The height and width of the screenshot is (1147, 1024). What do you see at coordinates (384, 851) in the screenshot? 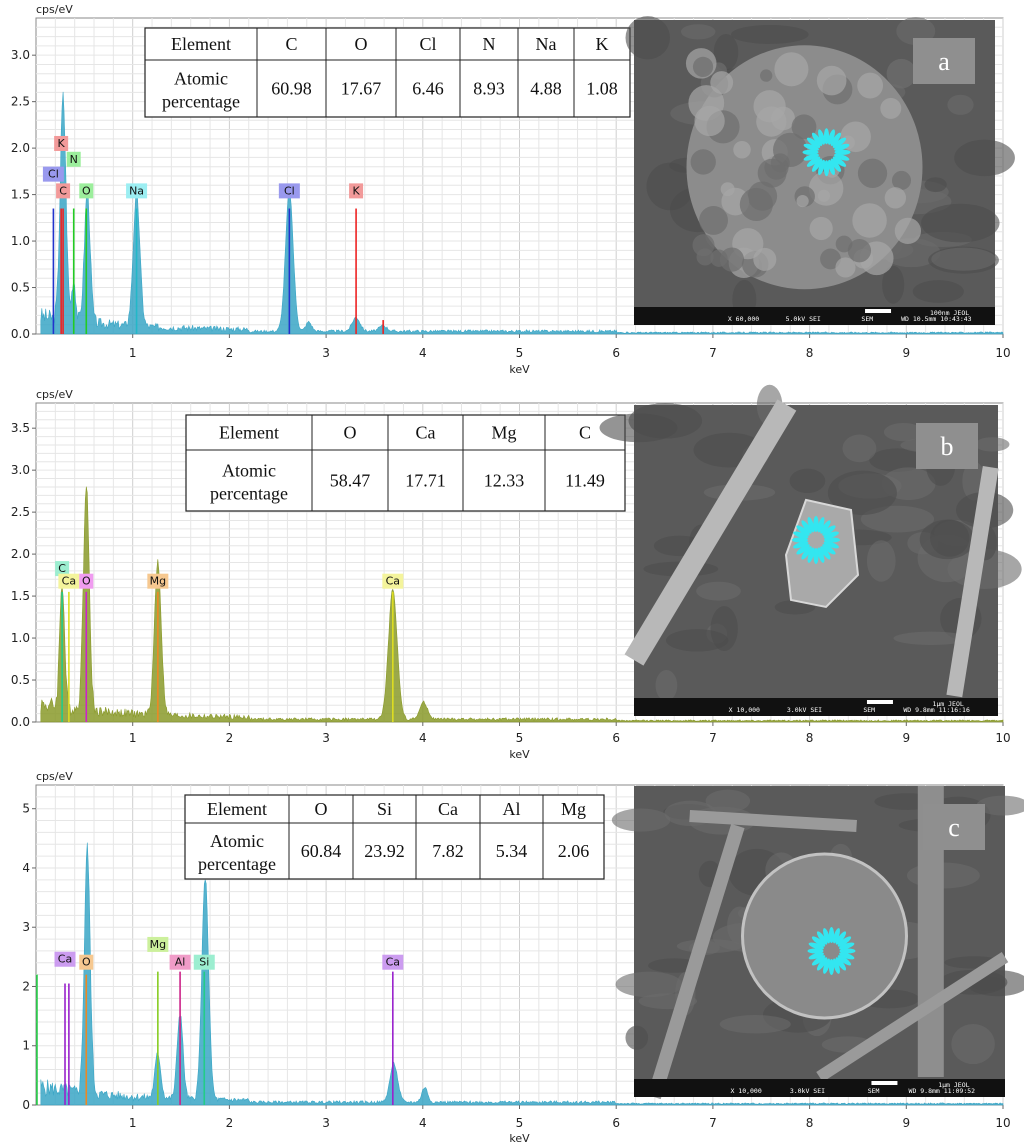
I see `table-value: 23.92` at bounding box center [384, 851].